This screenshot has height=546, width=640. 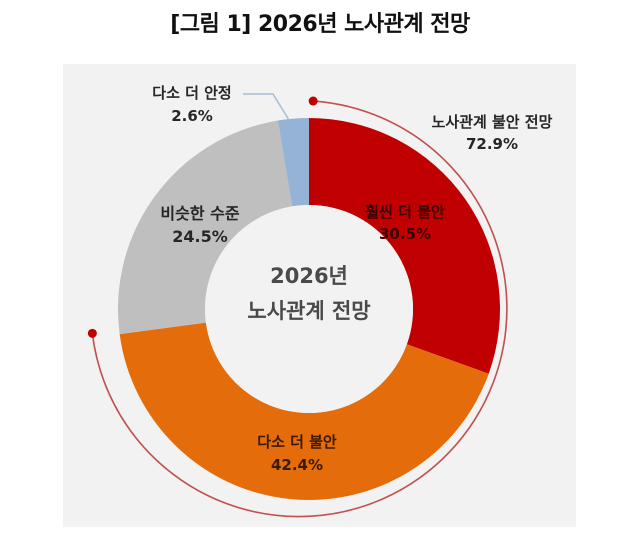 What do you see at coordinates (200, 236) in the screenshot?
I see `value-similar: 24.5%` at bounding box center [200, 236].